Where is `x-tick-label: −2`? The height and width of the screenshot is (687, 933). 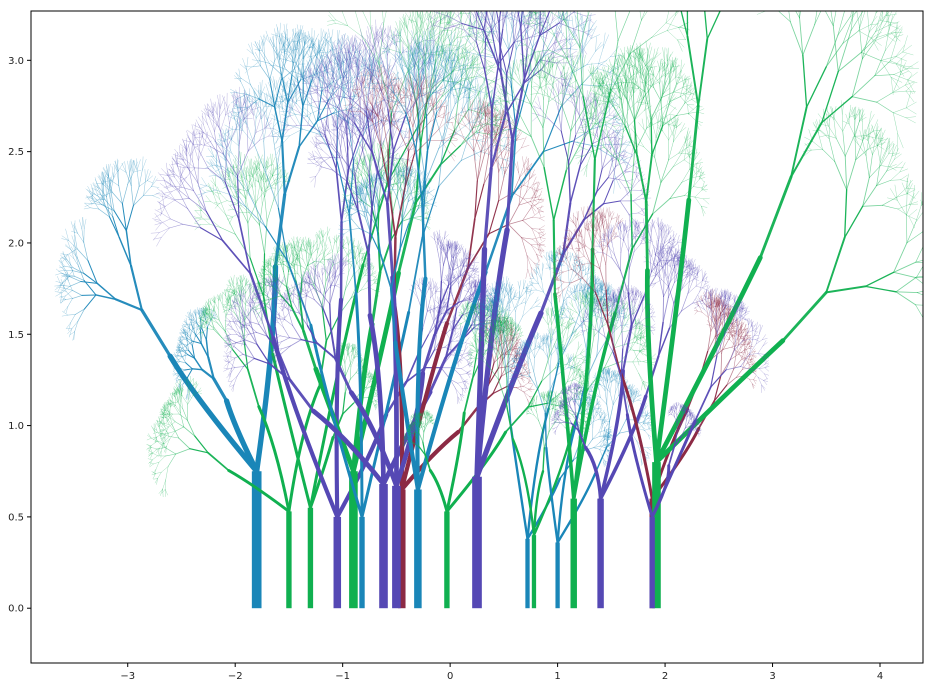 x-tick-label: −2 is located at coordinates (235, 676).